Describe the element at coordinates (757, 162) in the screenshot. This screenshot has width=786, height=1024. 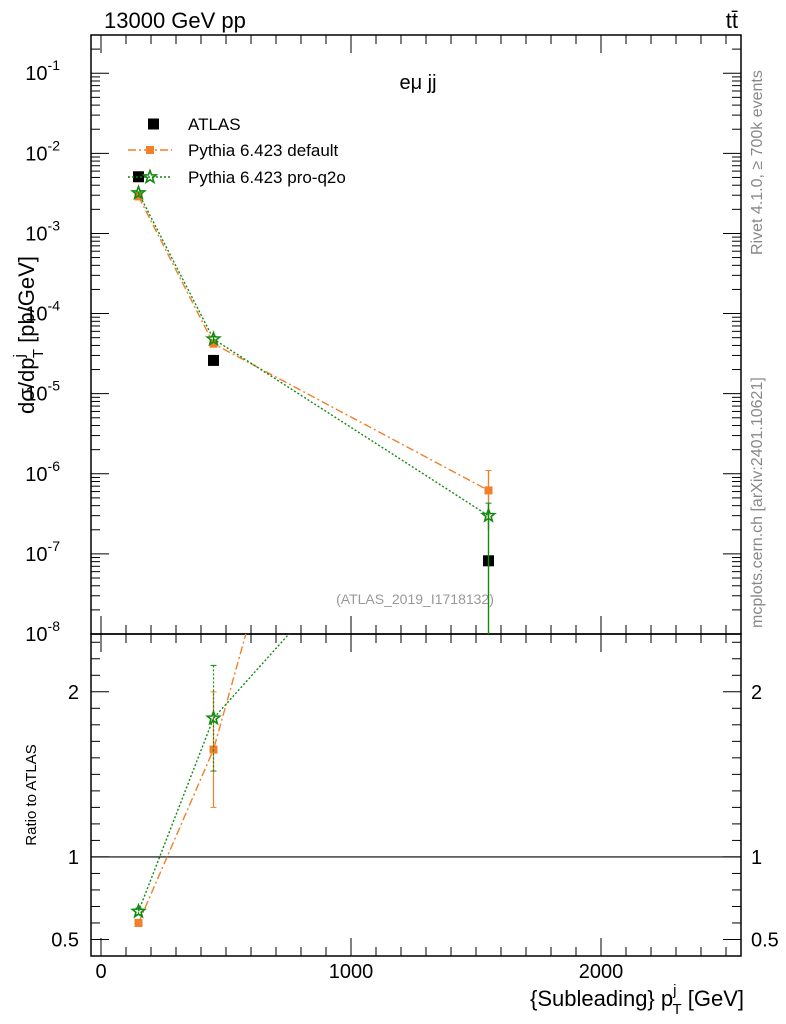
I see `rivet-version-label: Rivet 4.1.0, ≥ 700k events` at that location.